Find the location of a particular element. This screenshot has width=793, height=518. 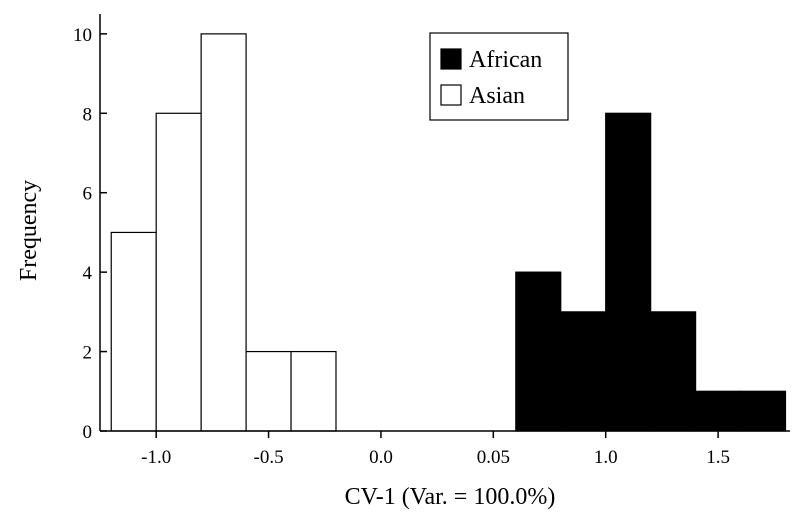

y-tick-label: 2 is located at coordinates (88, 353).